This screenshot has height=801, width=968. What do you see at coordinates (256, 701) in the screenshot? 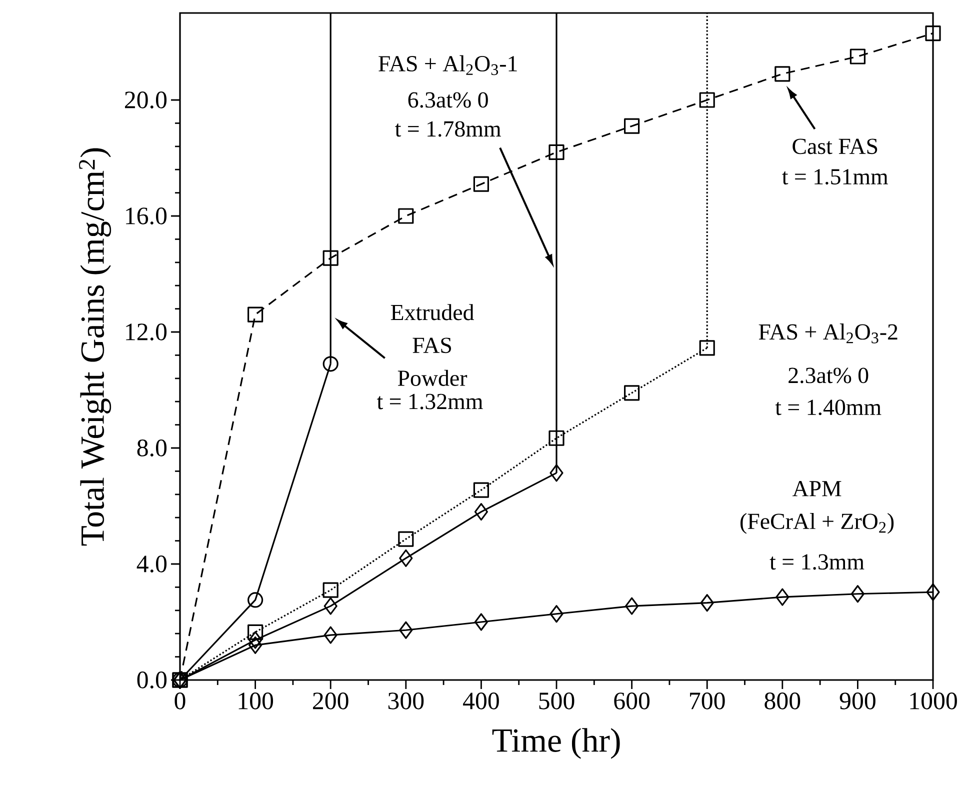
I see `x-tick-label: 100` at bounding box center [256, 701].